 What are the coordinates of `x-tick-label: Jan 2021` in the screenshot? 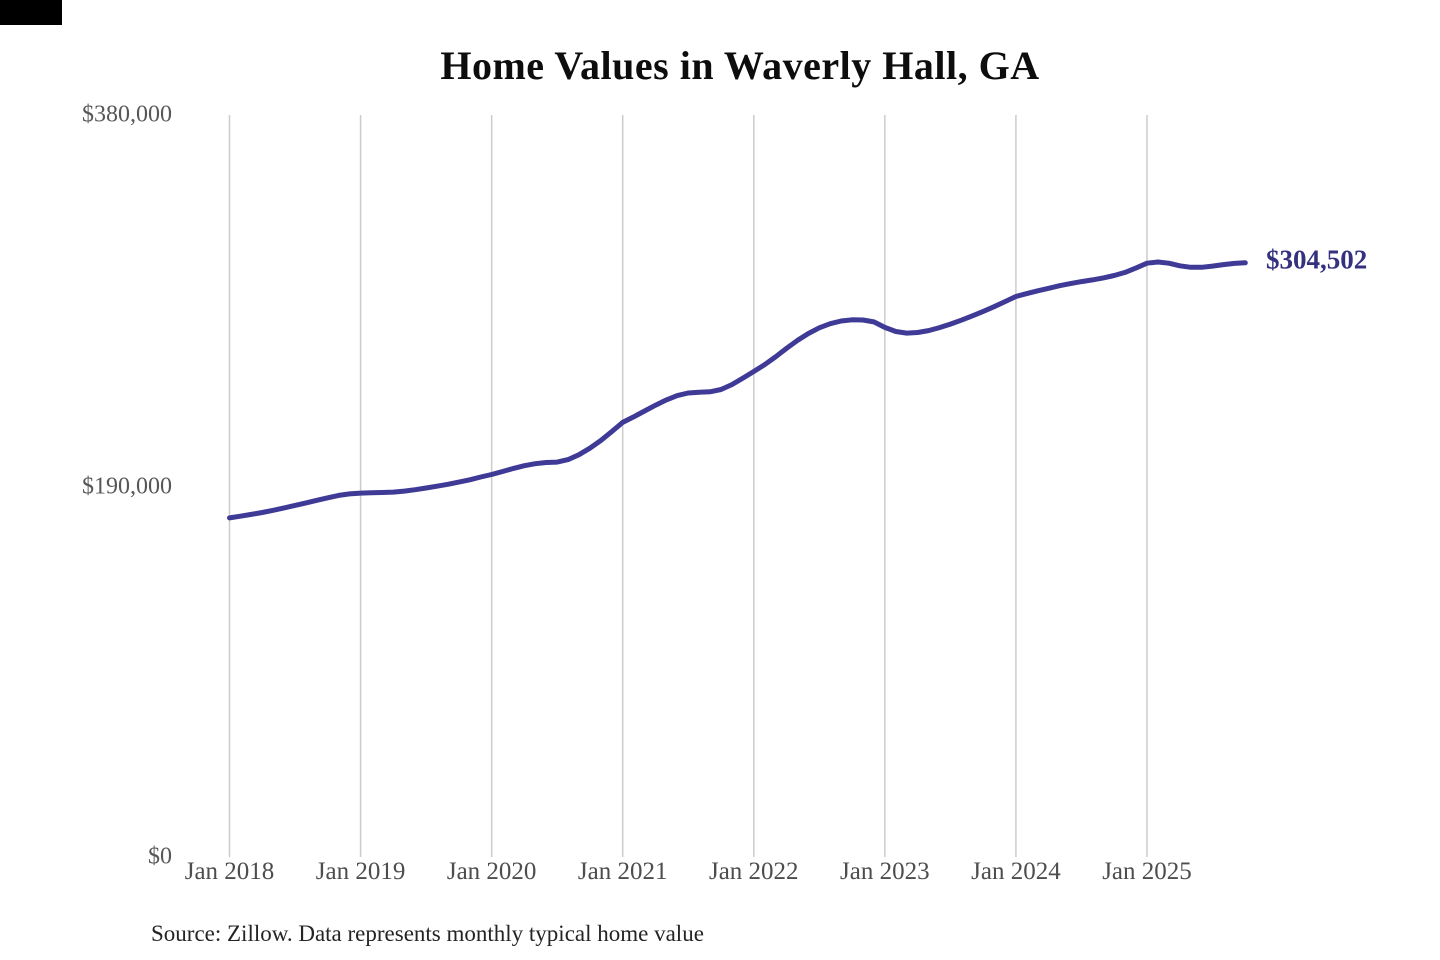 It's located at (622, 871).